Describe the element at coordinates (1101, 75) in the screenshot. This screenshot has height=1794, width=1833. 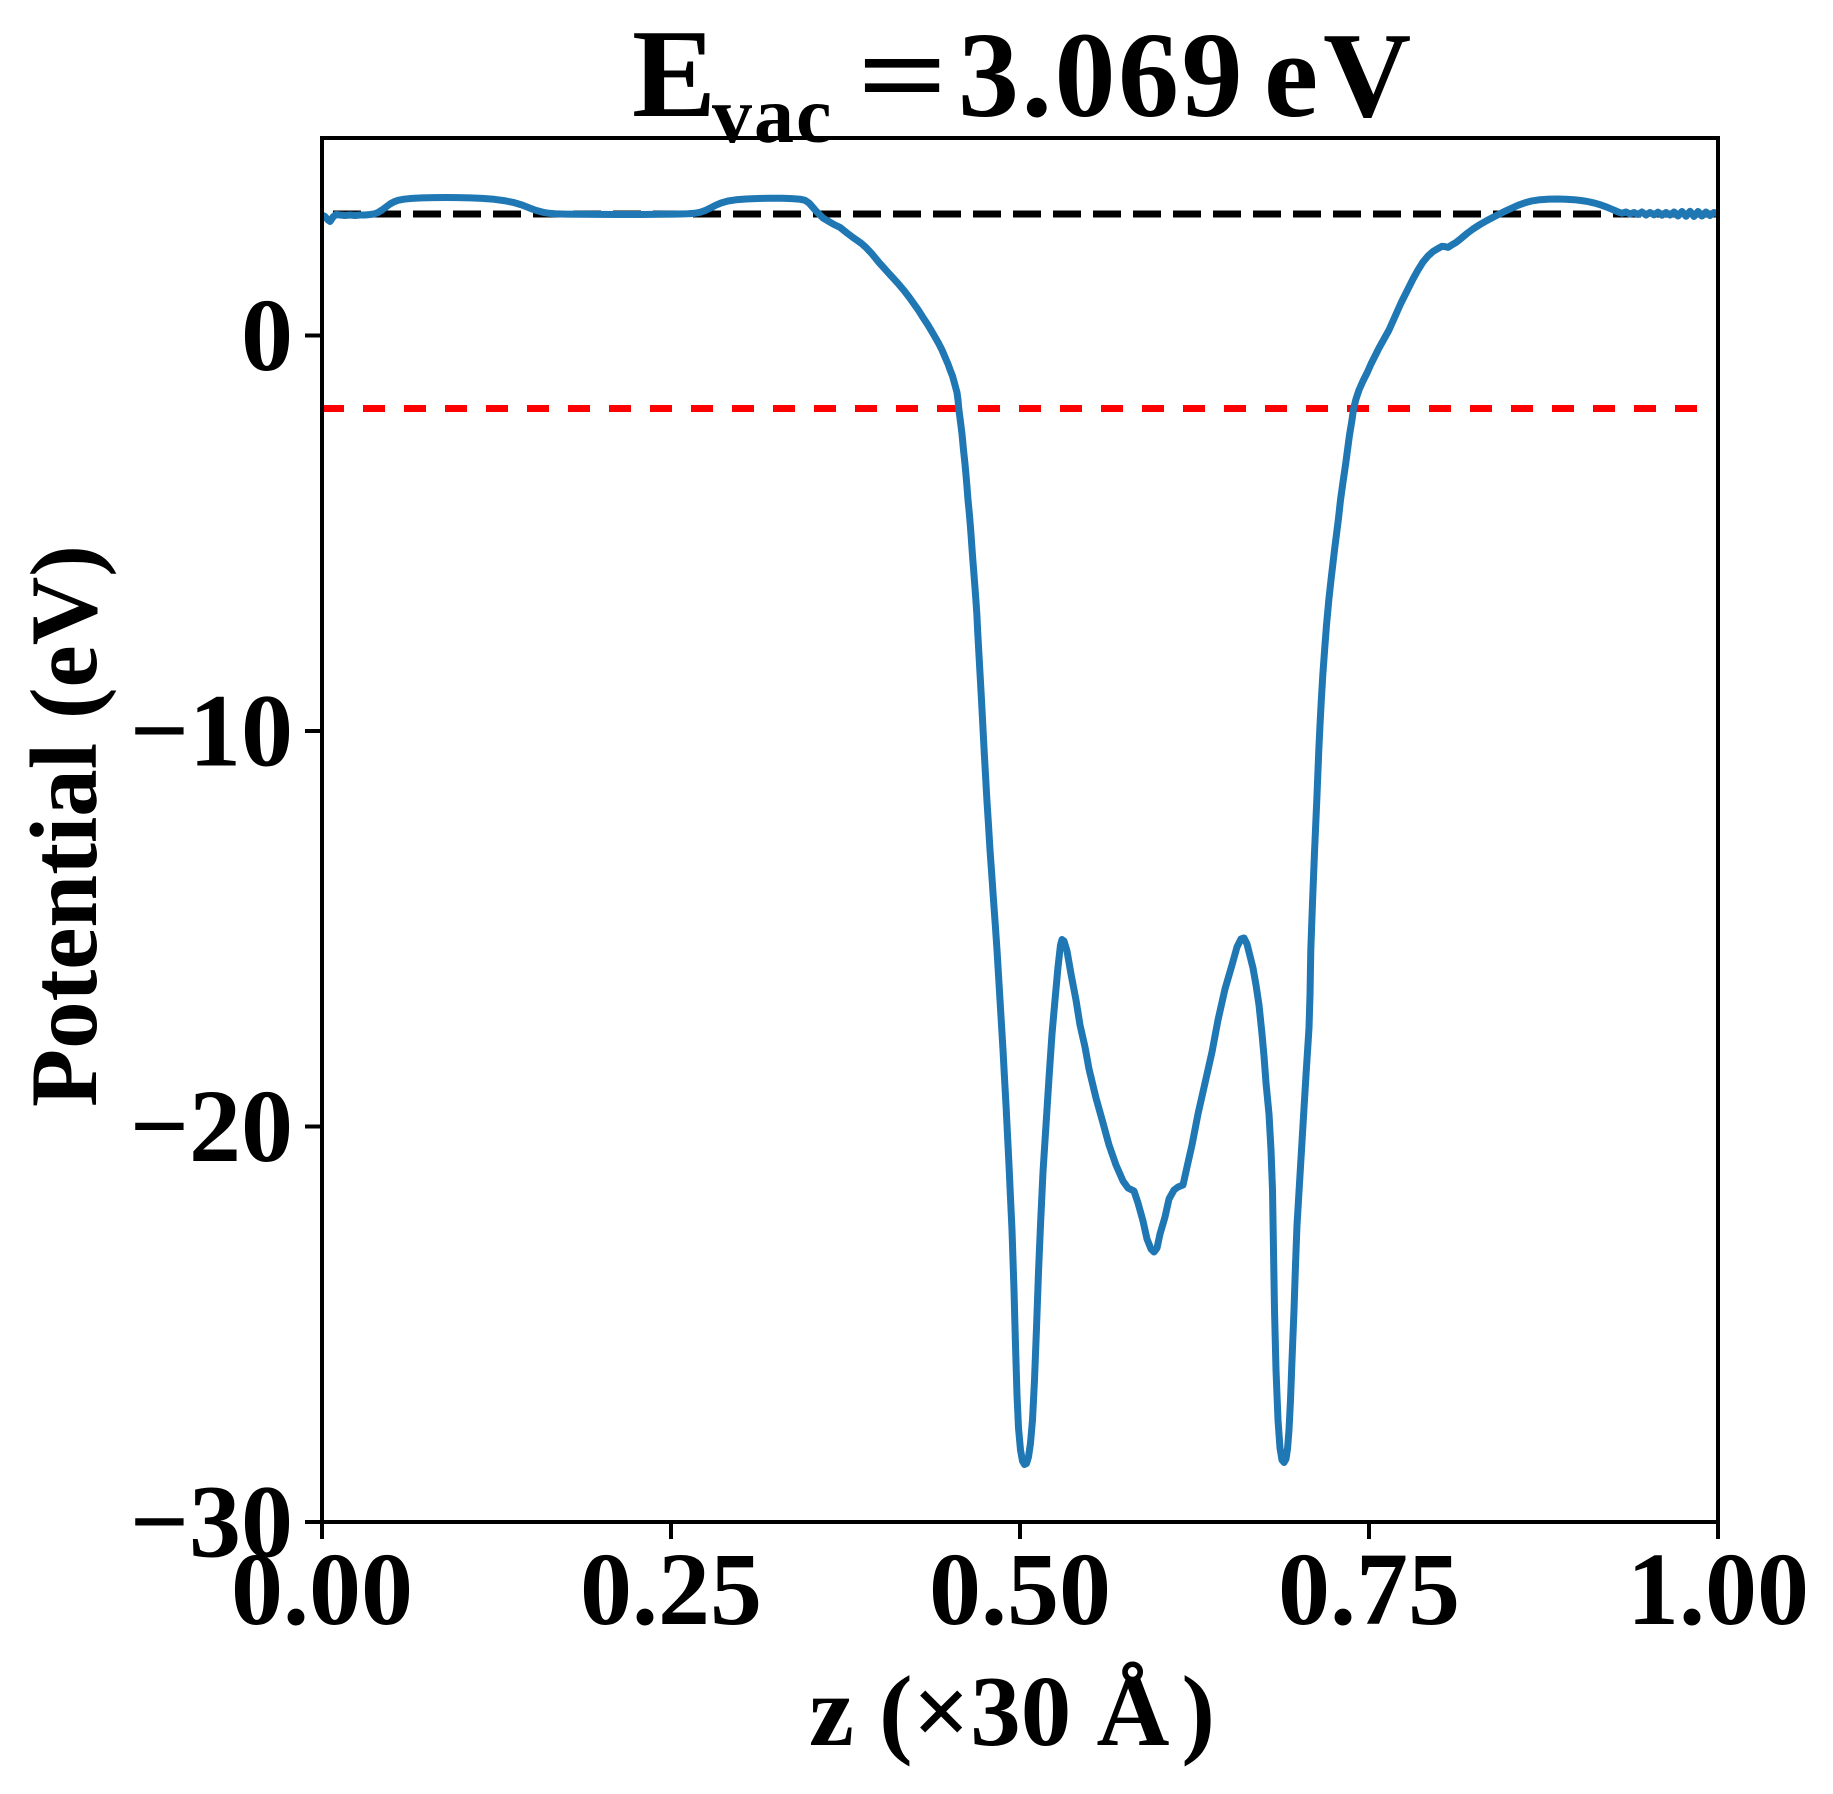
I see `svg-text: 3.069` at that location.